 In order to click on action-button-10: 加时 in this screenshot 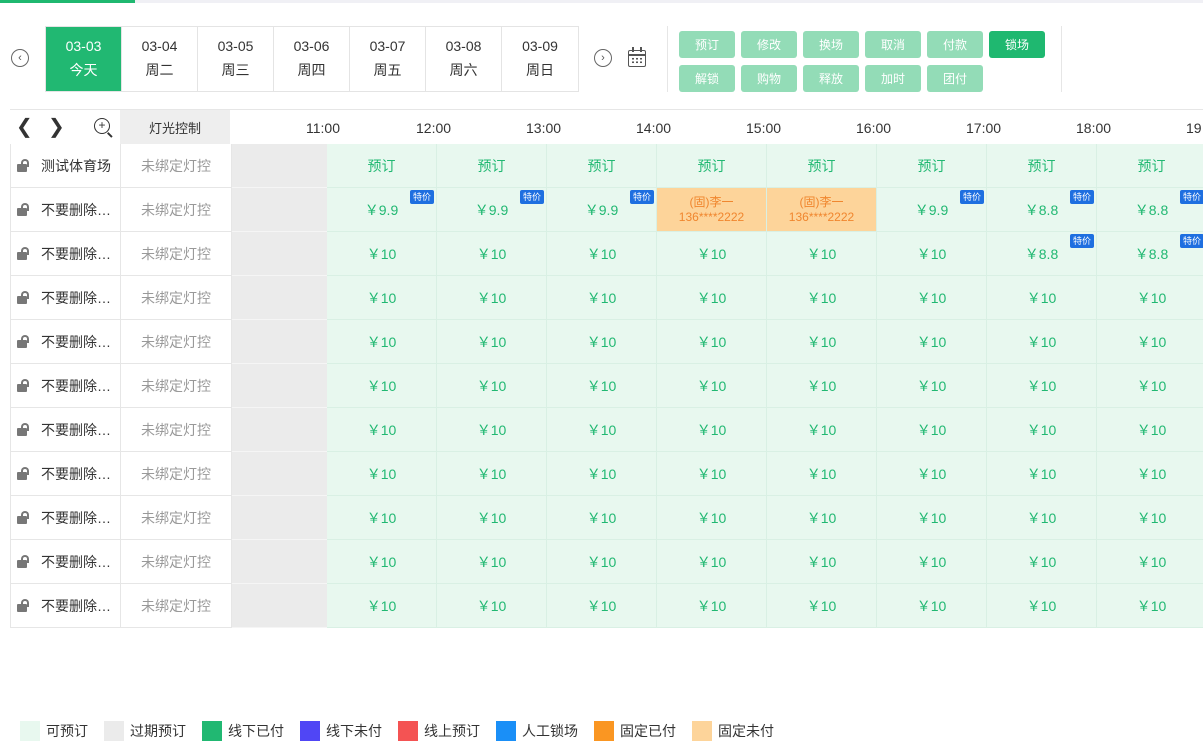, I will do `click(893, 78)`.